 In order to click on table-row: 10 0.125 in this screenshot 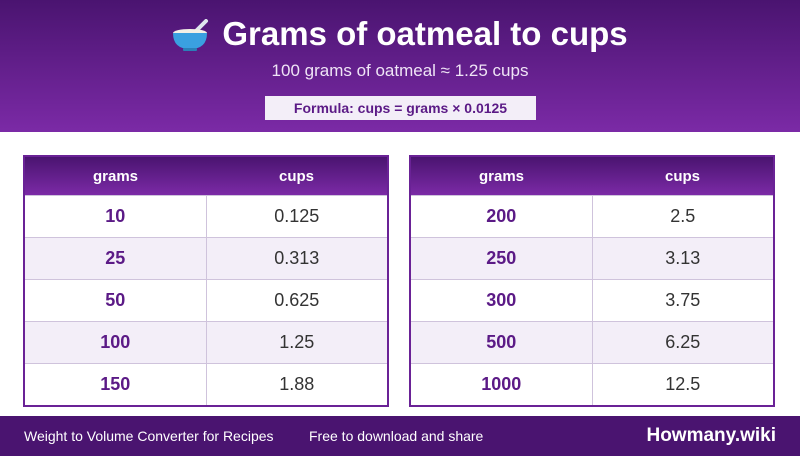, I will do `click(206, 216)`.